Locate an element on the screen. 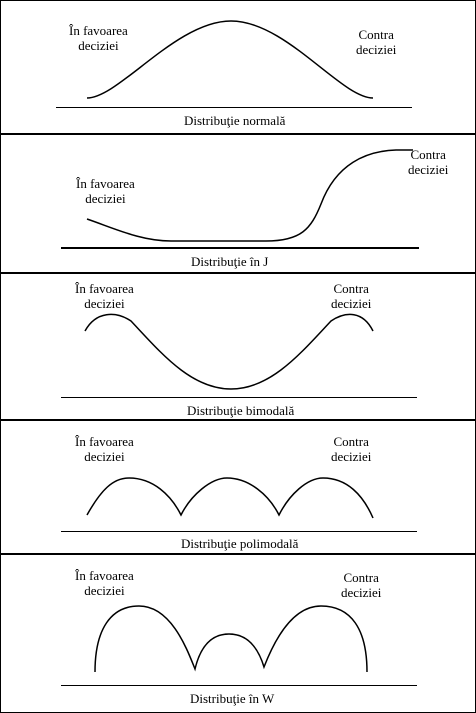  polymodal-curve-plot is located at coordinates (230, 498).